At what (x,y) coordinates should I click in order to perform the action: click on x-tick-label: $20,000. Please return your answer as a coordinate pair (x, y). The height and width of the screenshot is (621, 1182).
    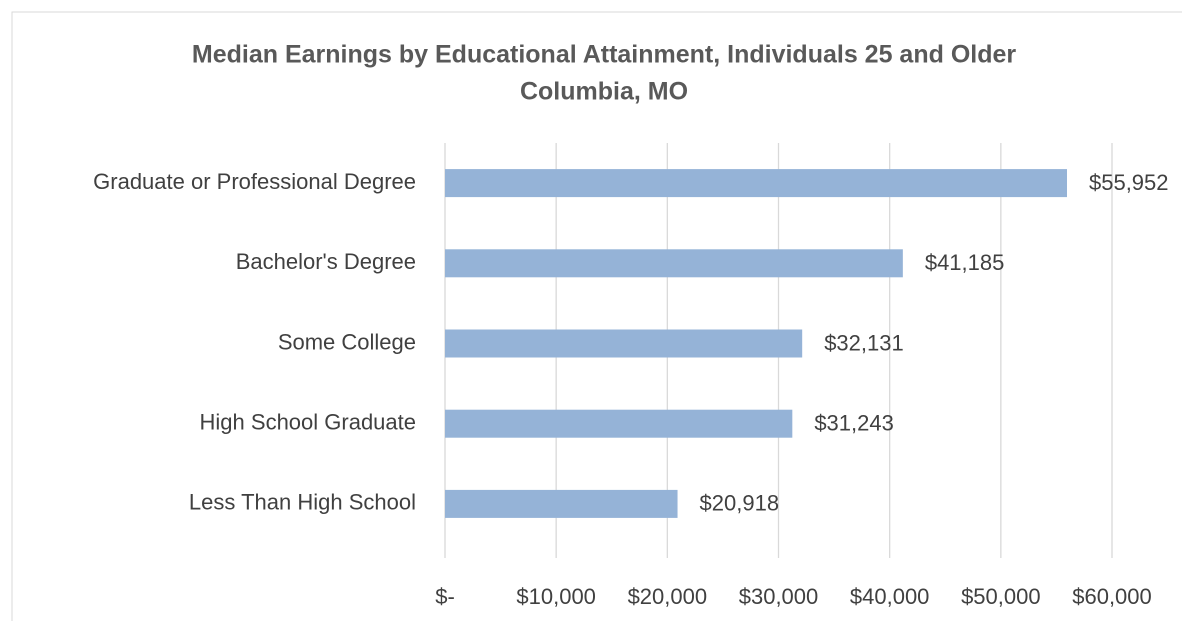
    Looking at the image, I should click on (668, 596).